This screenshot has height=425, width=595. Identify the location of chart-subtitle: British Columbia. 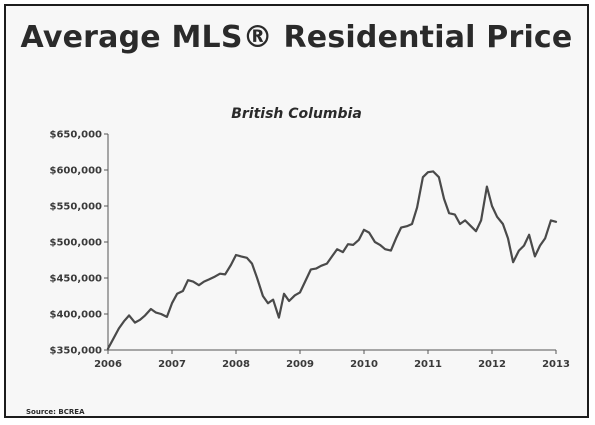
(296, 114).